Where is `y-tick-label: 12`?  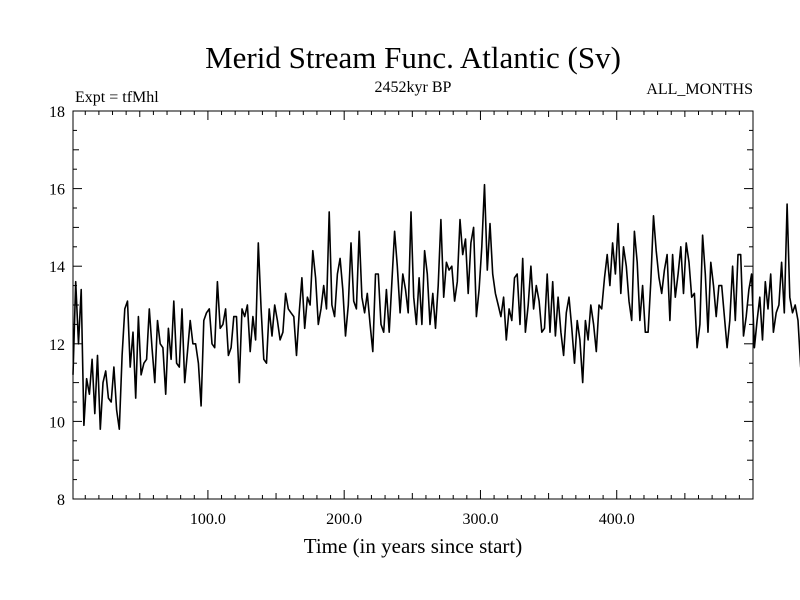 y-tick-label: 12 is located at coordinates (57, 345).